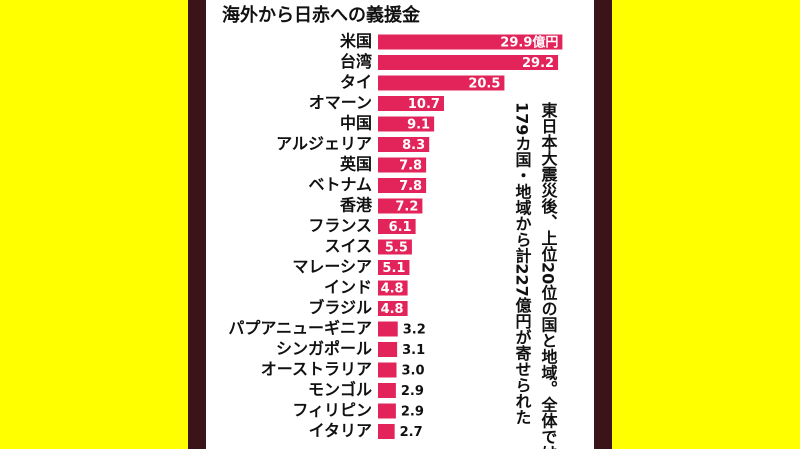  What do you see at coordinates (340, 430) in the screenshot?
I see `category-label: イタリア` at bounding box center [340, 430].